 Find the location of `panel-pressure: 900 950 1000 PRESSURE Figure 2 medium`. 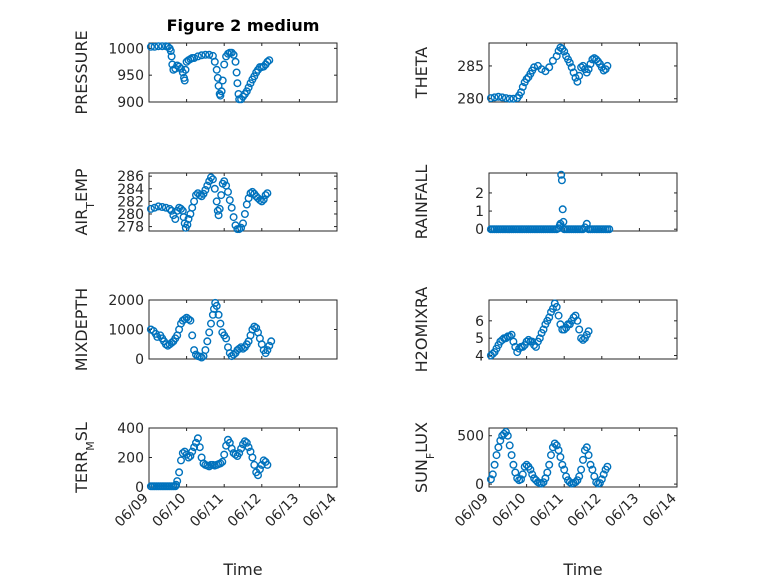

panel-pressure: 900 950 1000 PRESSURE Figure 2 medium is located at coordinates (205, 65).